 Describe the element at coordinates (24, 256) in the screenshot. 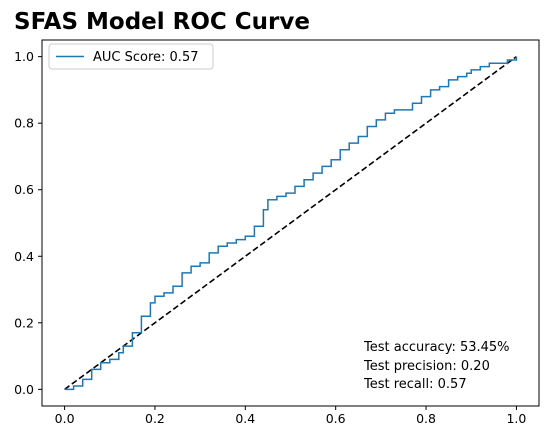

I see `y-tick-label: 0.4` at that location.